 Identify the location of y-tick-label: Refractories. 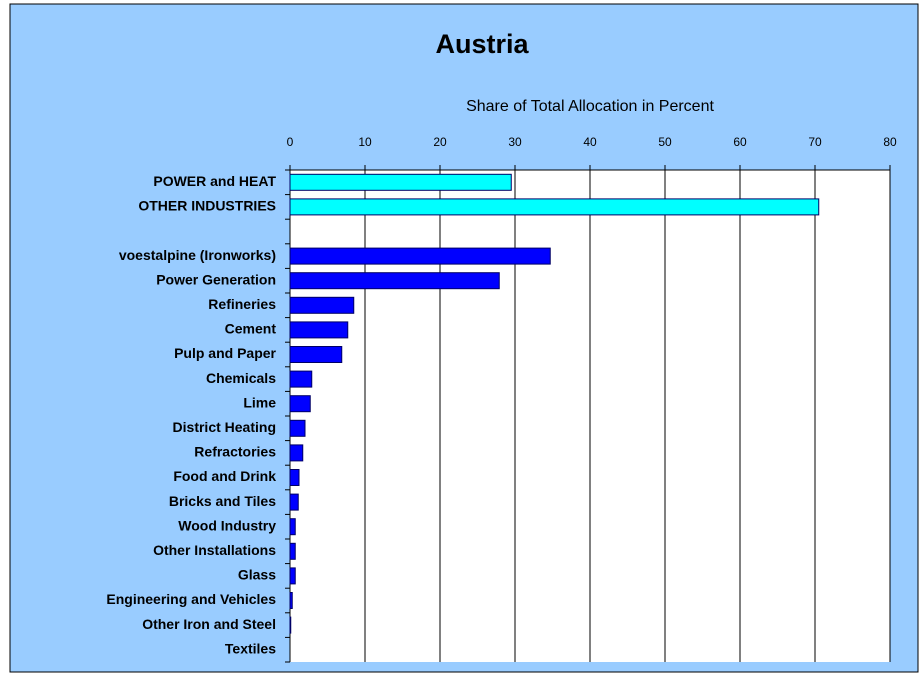
(235, 452).